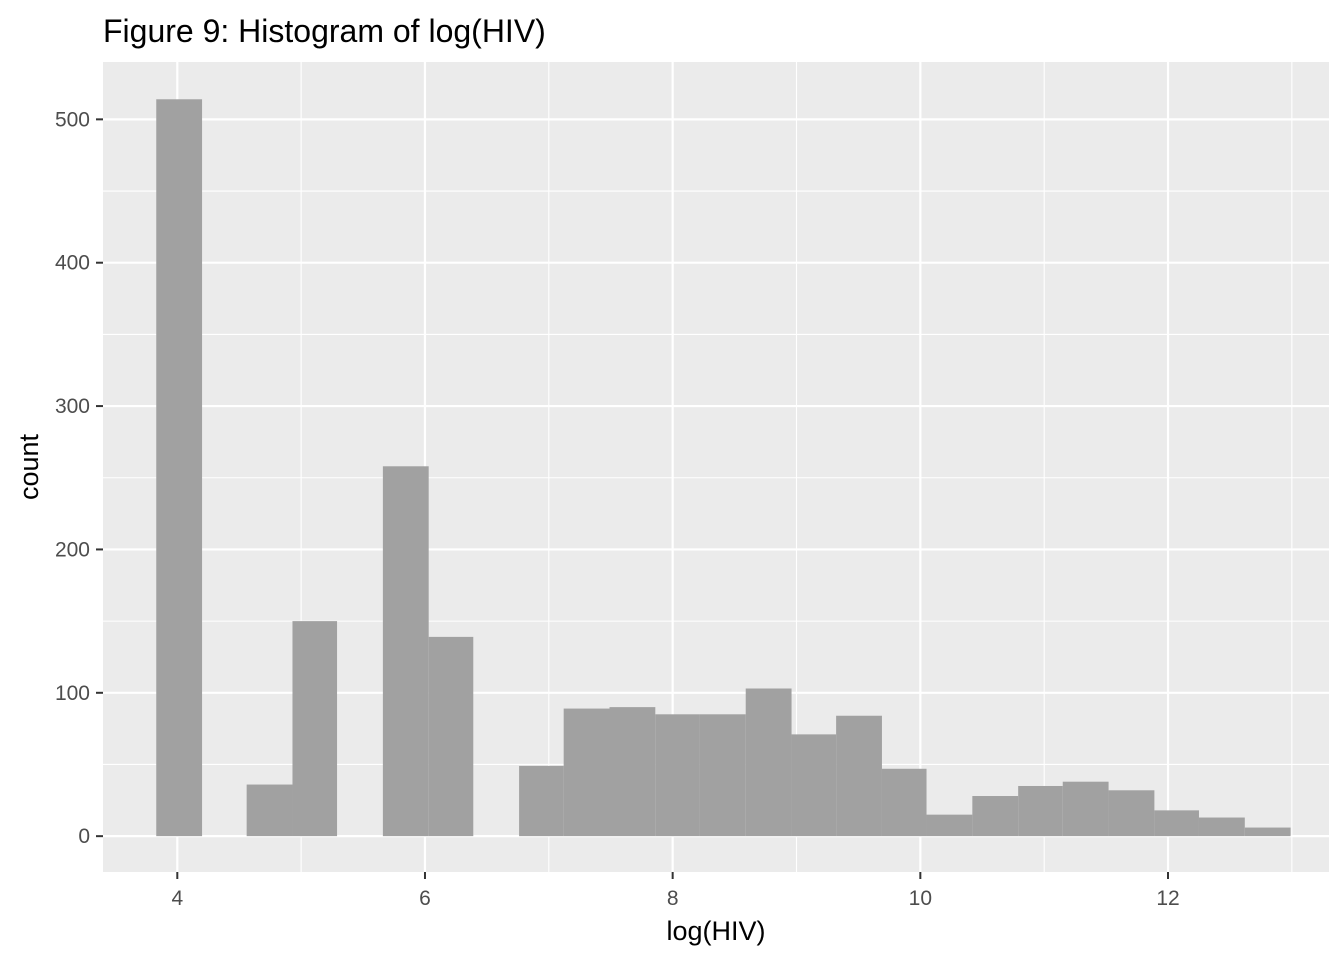 Image resolution: width=1344 pixels, height=960 pixels. Describe the element at coordinates (715, 931) in the screenshot. I see `x-axis-label: log(HIV)` at that location.